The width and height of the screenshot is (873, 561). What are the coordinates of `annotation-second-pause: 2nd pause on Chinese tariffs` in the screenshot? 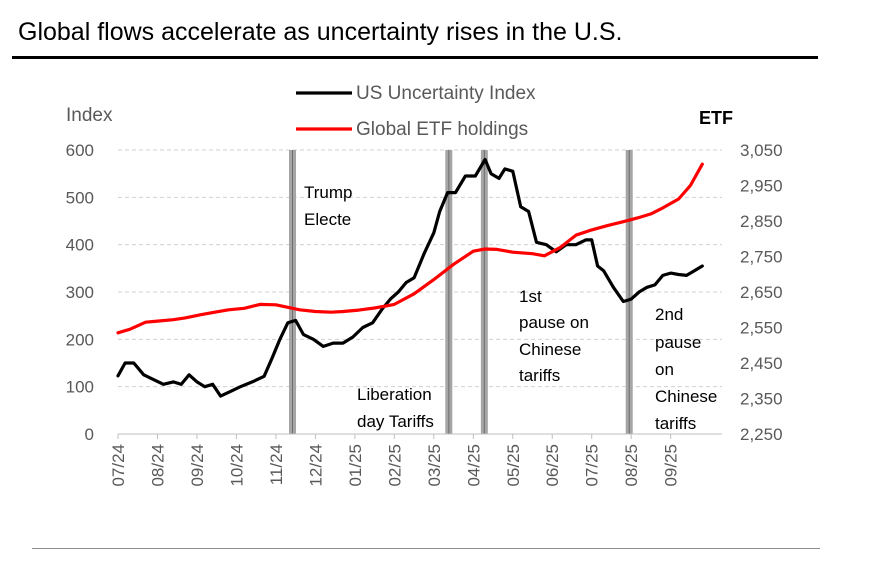 It's located at (686, 369).